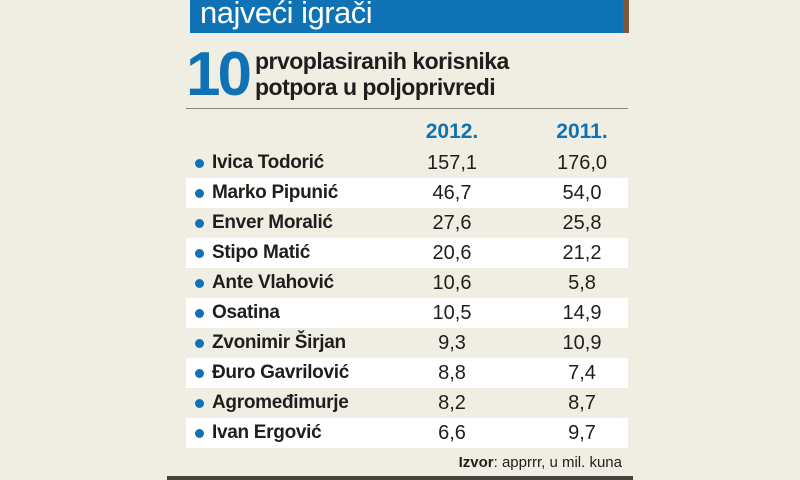 This screenshot has height=480, width=800. I want to click on beneficiary-name: Ante Vlahović, so click(273, 282).